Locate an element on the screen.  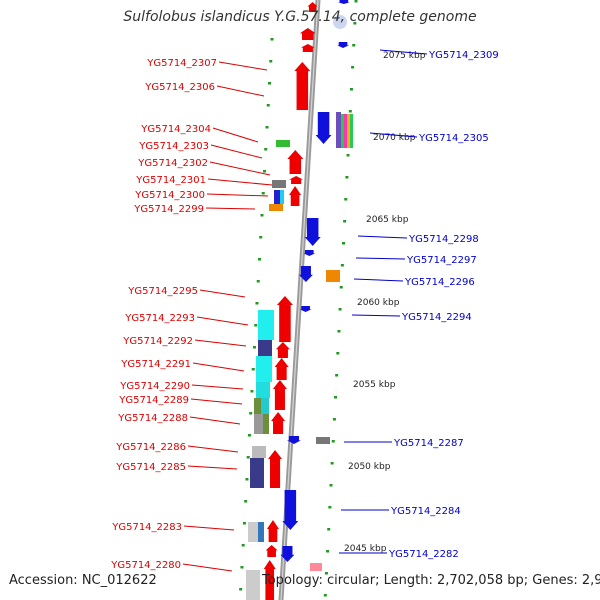
right-gene-label: YG5714_2287 is located at coordinates (428, 443).